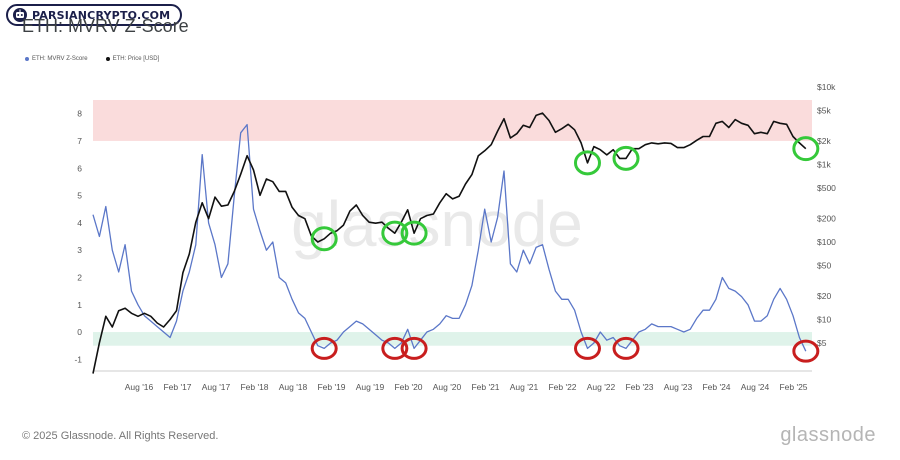 This screenshot has width=900, height=460. I want to click on y-left-tick-label: 5, so click(79, 196).